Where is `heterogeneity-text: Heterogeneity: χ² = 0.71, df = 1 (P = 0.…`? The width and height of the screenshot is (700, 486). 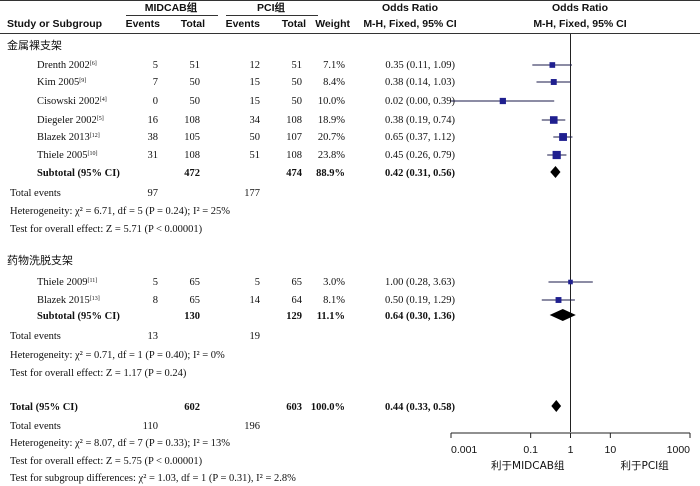
heterogeneity-text: Heterogeneity: χ² = 0.71, df = 1 (P = 0.… is located at coordinates (117, 355).